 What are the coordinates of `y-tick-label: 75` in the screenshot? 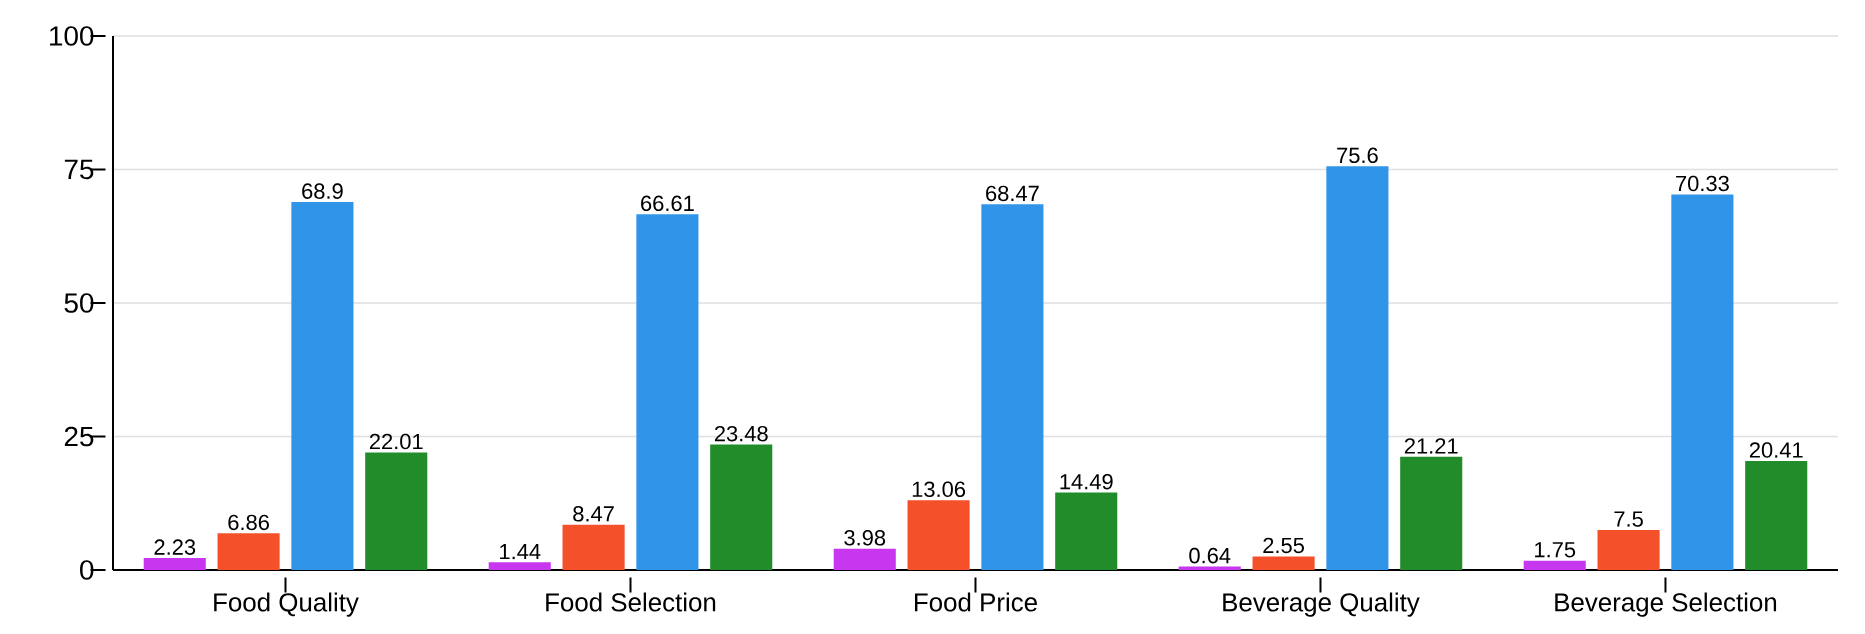 It's located at (79, 169).